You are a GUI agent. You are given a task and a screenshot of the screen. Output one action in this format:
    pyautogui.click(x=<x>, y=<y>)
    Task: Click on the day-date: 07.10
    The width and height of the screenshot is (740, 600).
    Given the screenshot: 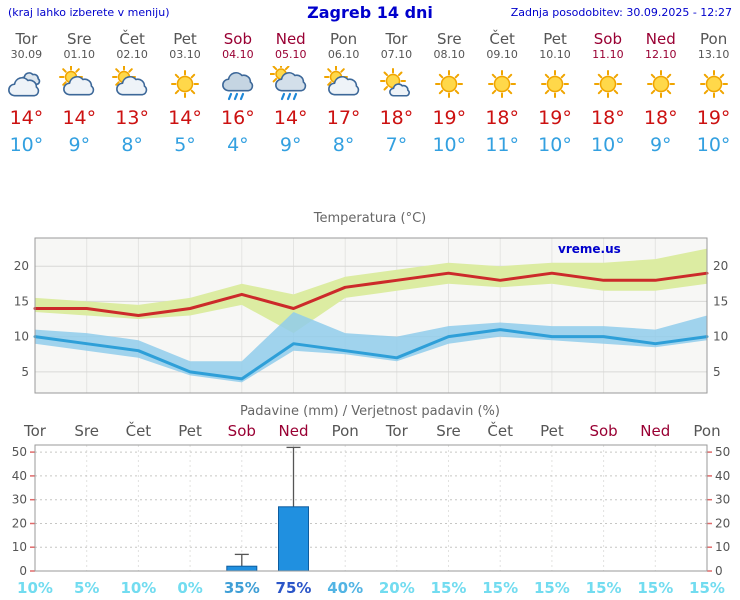 What is the action you would take?
    pyautogui.click(x=396, y=54)
    